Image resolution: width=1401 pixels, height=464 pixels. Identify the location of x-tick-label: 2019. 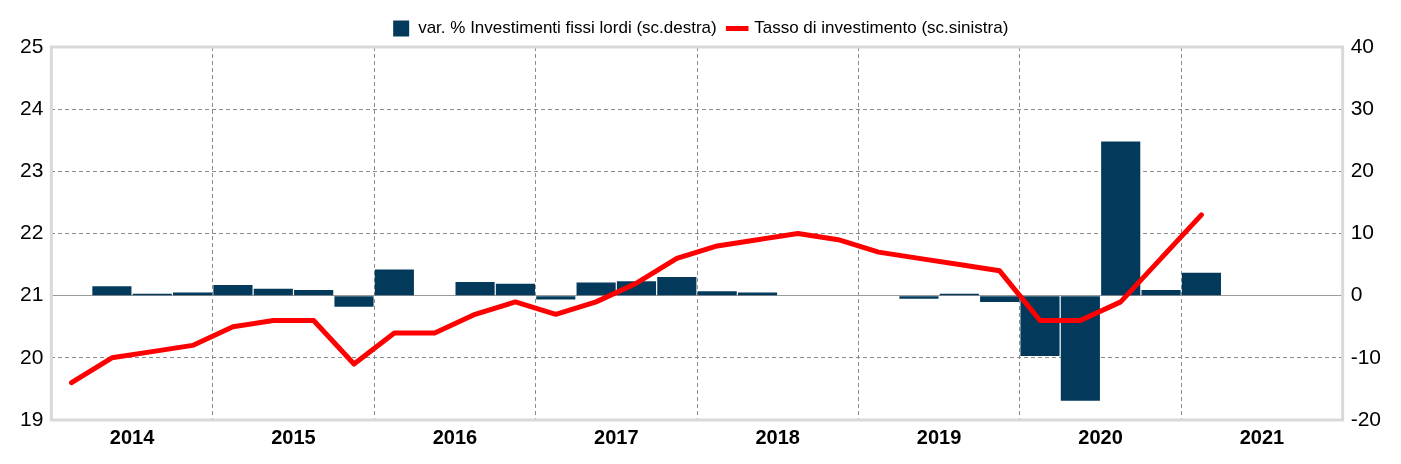
(939, 436).